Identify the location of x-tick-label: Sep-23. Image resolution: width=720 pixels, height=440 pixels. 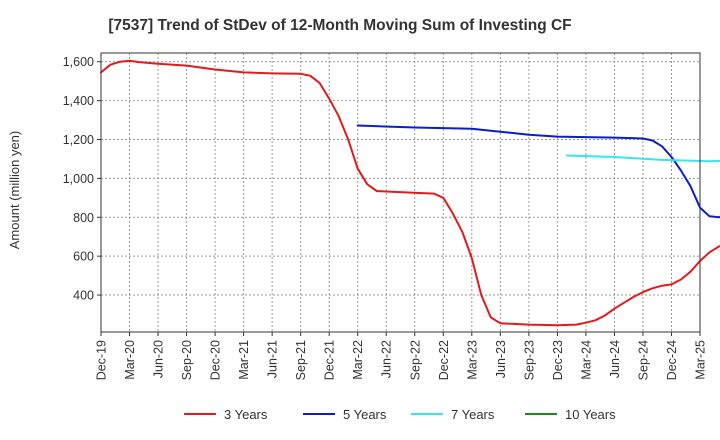
(529, 360).